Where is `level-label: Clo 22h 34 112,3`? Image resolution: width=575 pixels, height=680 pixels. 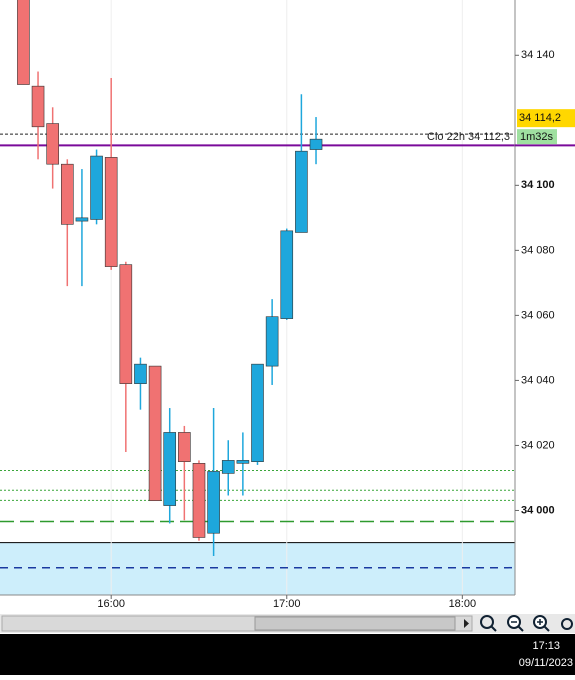 level-label: Clo 22h 34 112,3 is located at coordinates (468, 137).